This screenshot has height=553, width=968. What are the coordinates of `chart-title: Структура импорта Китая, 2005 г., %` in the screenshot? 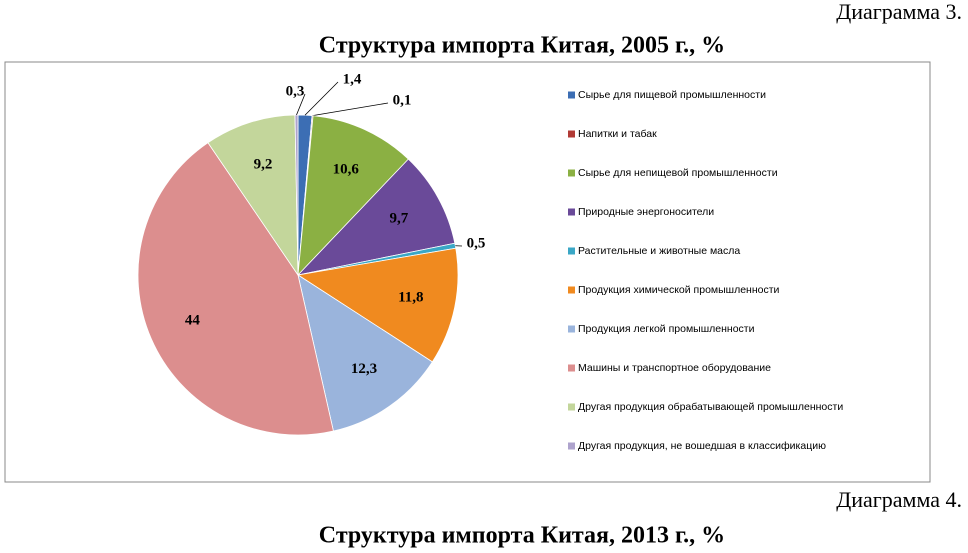 It's located at (522, 46).